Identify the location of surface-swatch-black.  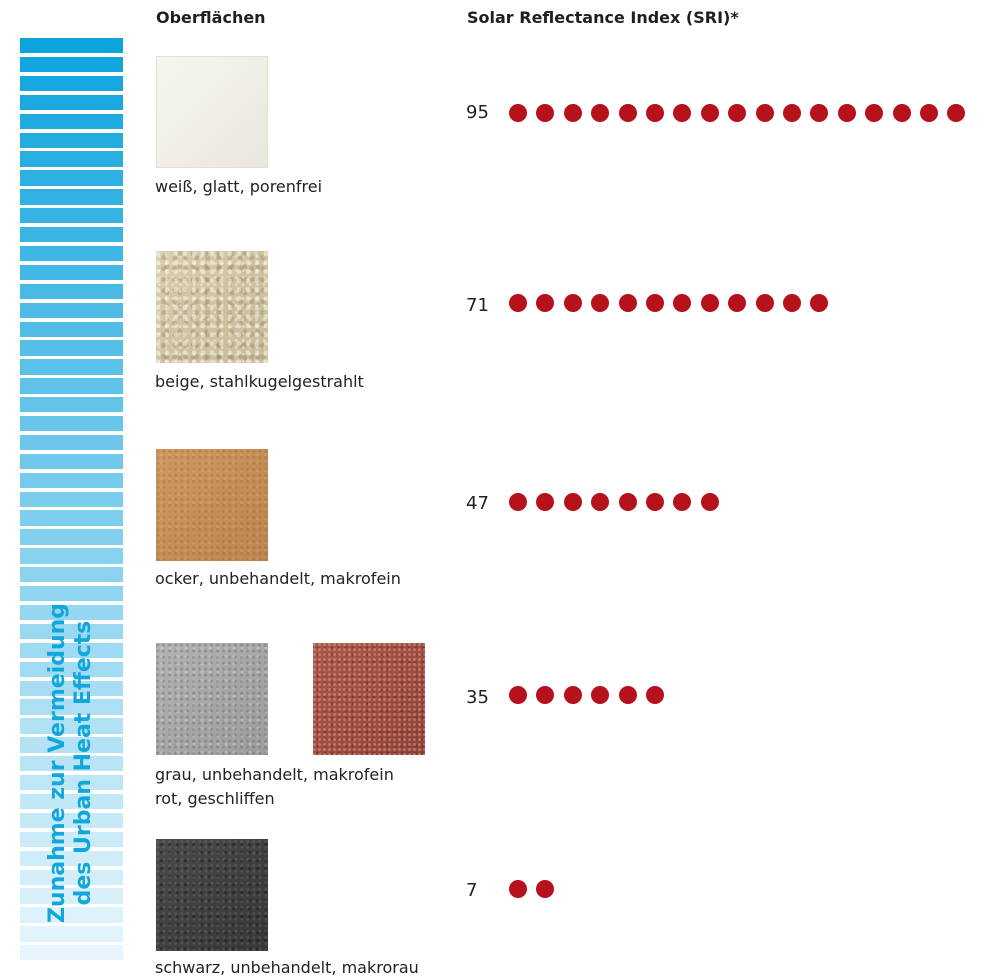
(212, 895).